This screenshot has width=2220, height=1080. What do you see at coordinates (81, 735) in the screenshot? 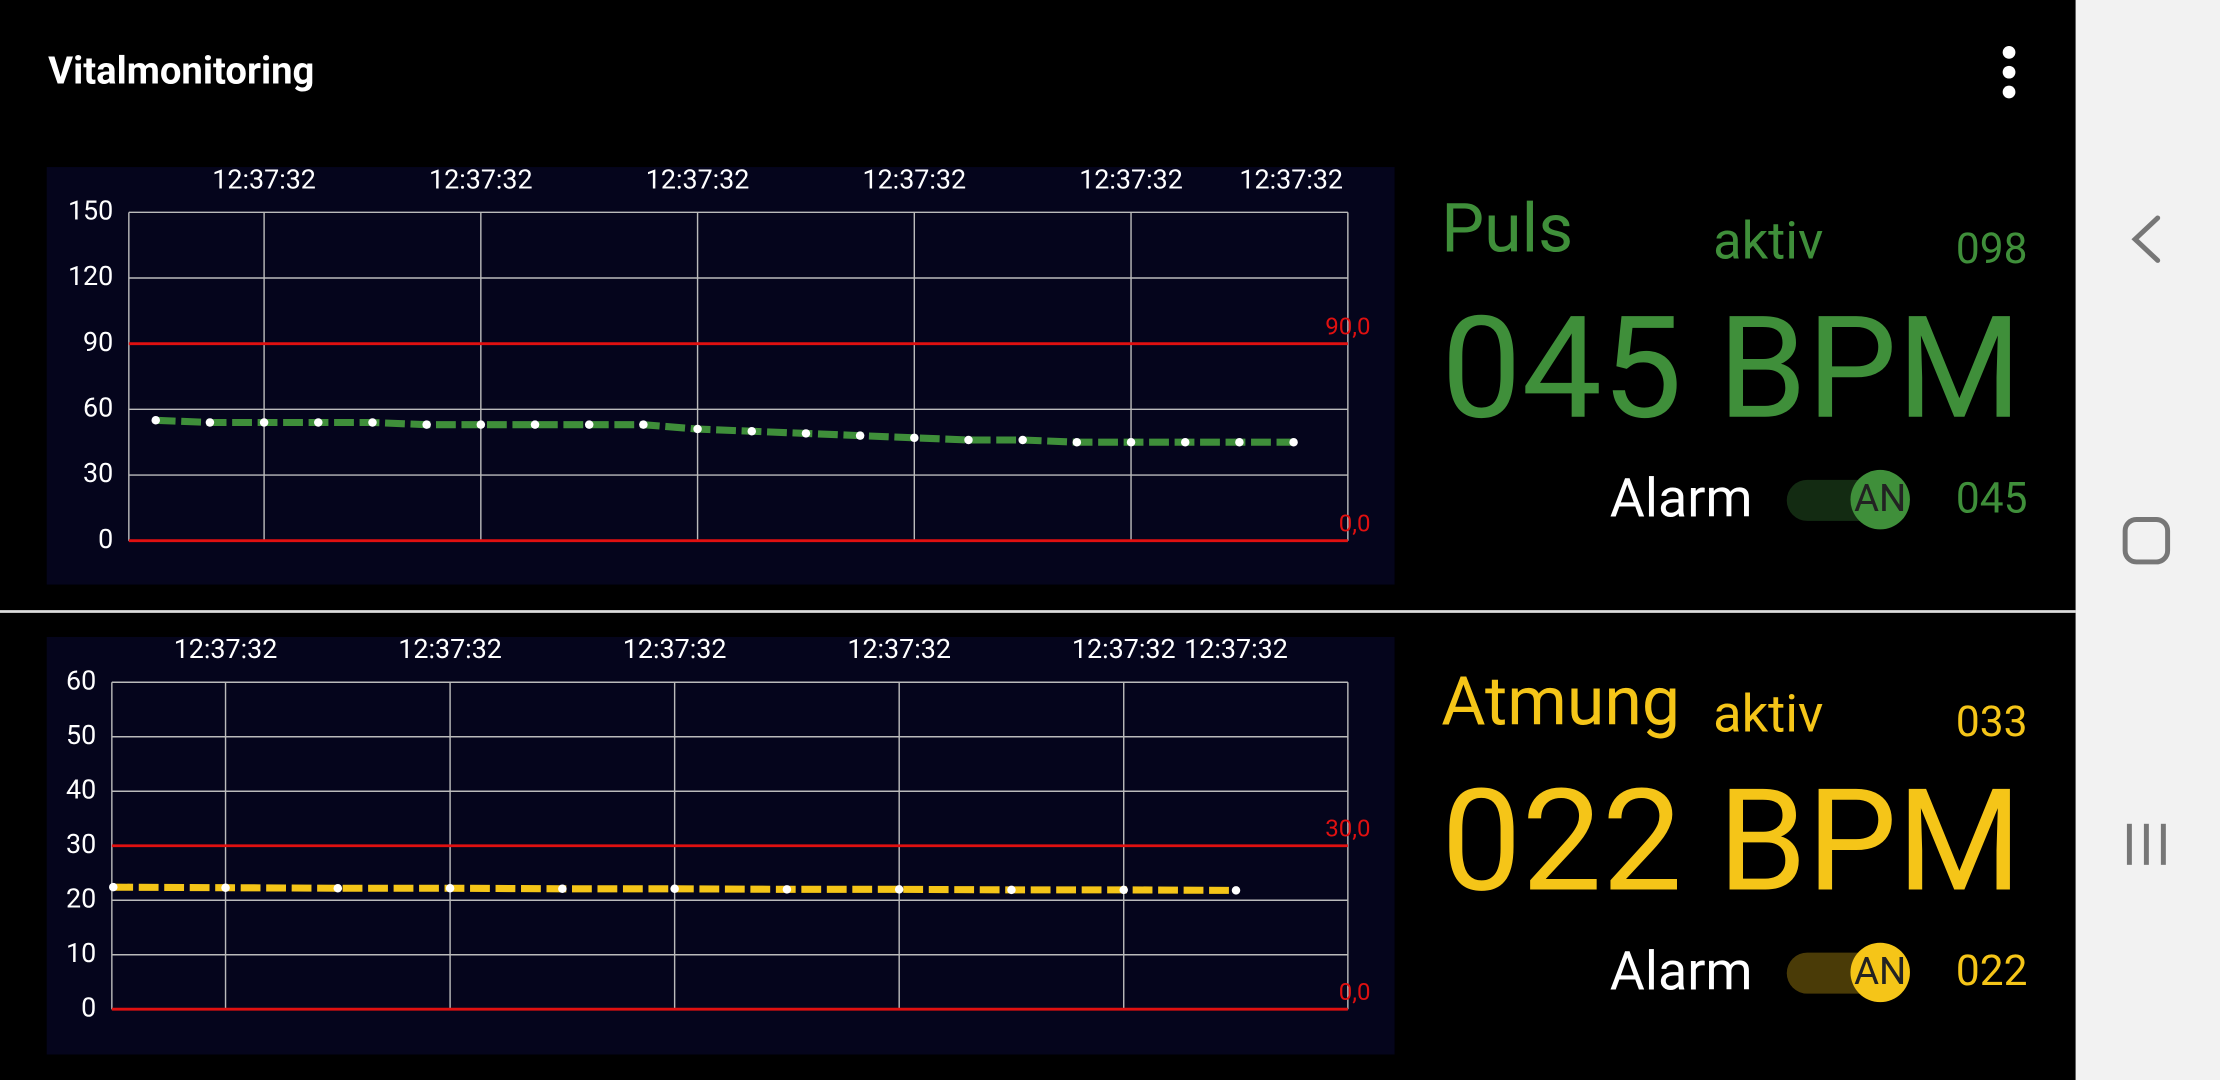
I see `y-tick-label: 50` at bounding box center [81, 735].